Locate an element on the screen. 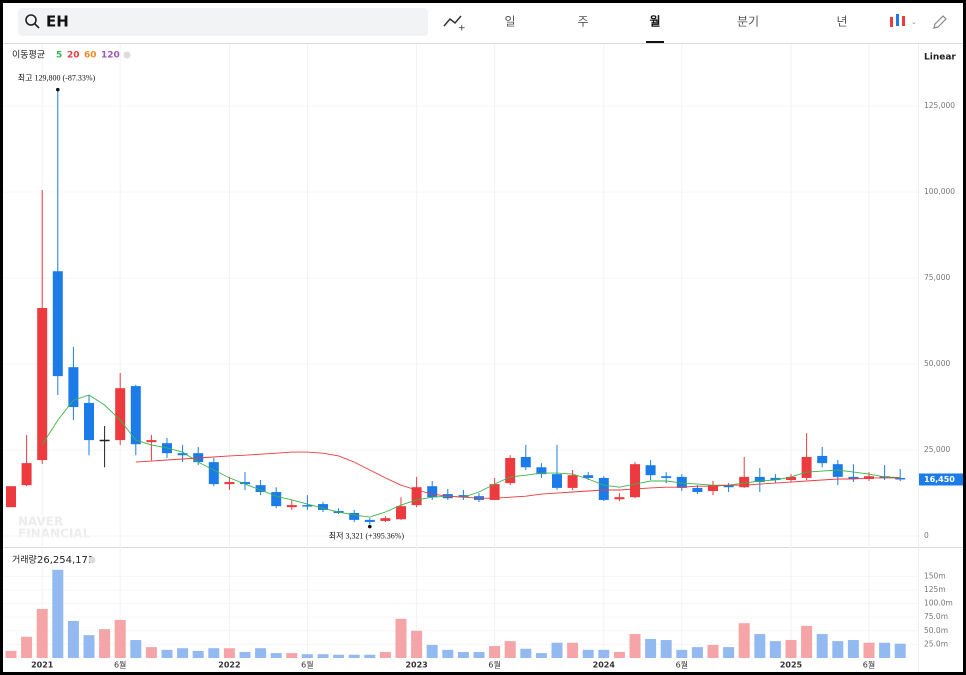 The image size is (966, 675). y-tick-label: 50,000 is located at coordinates (937, 363).